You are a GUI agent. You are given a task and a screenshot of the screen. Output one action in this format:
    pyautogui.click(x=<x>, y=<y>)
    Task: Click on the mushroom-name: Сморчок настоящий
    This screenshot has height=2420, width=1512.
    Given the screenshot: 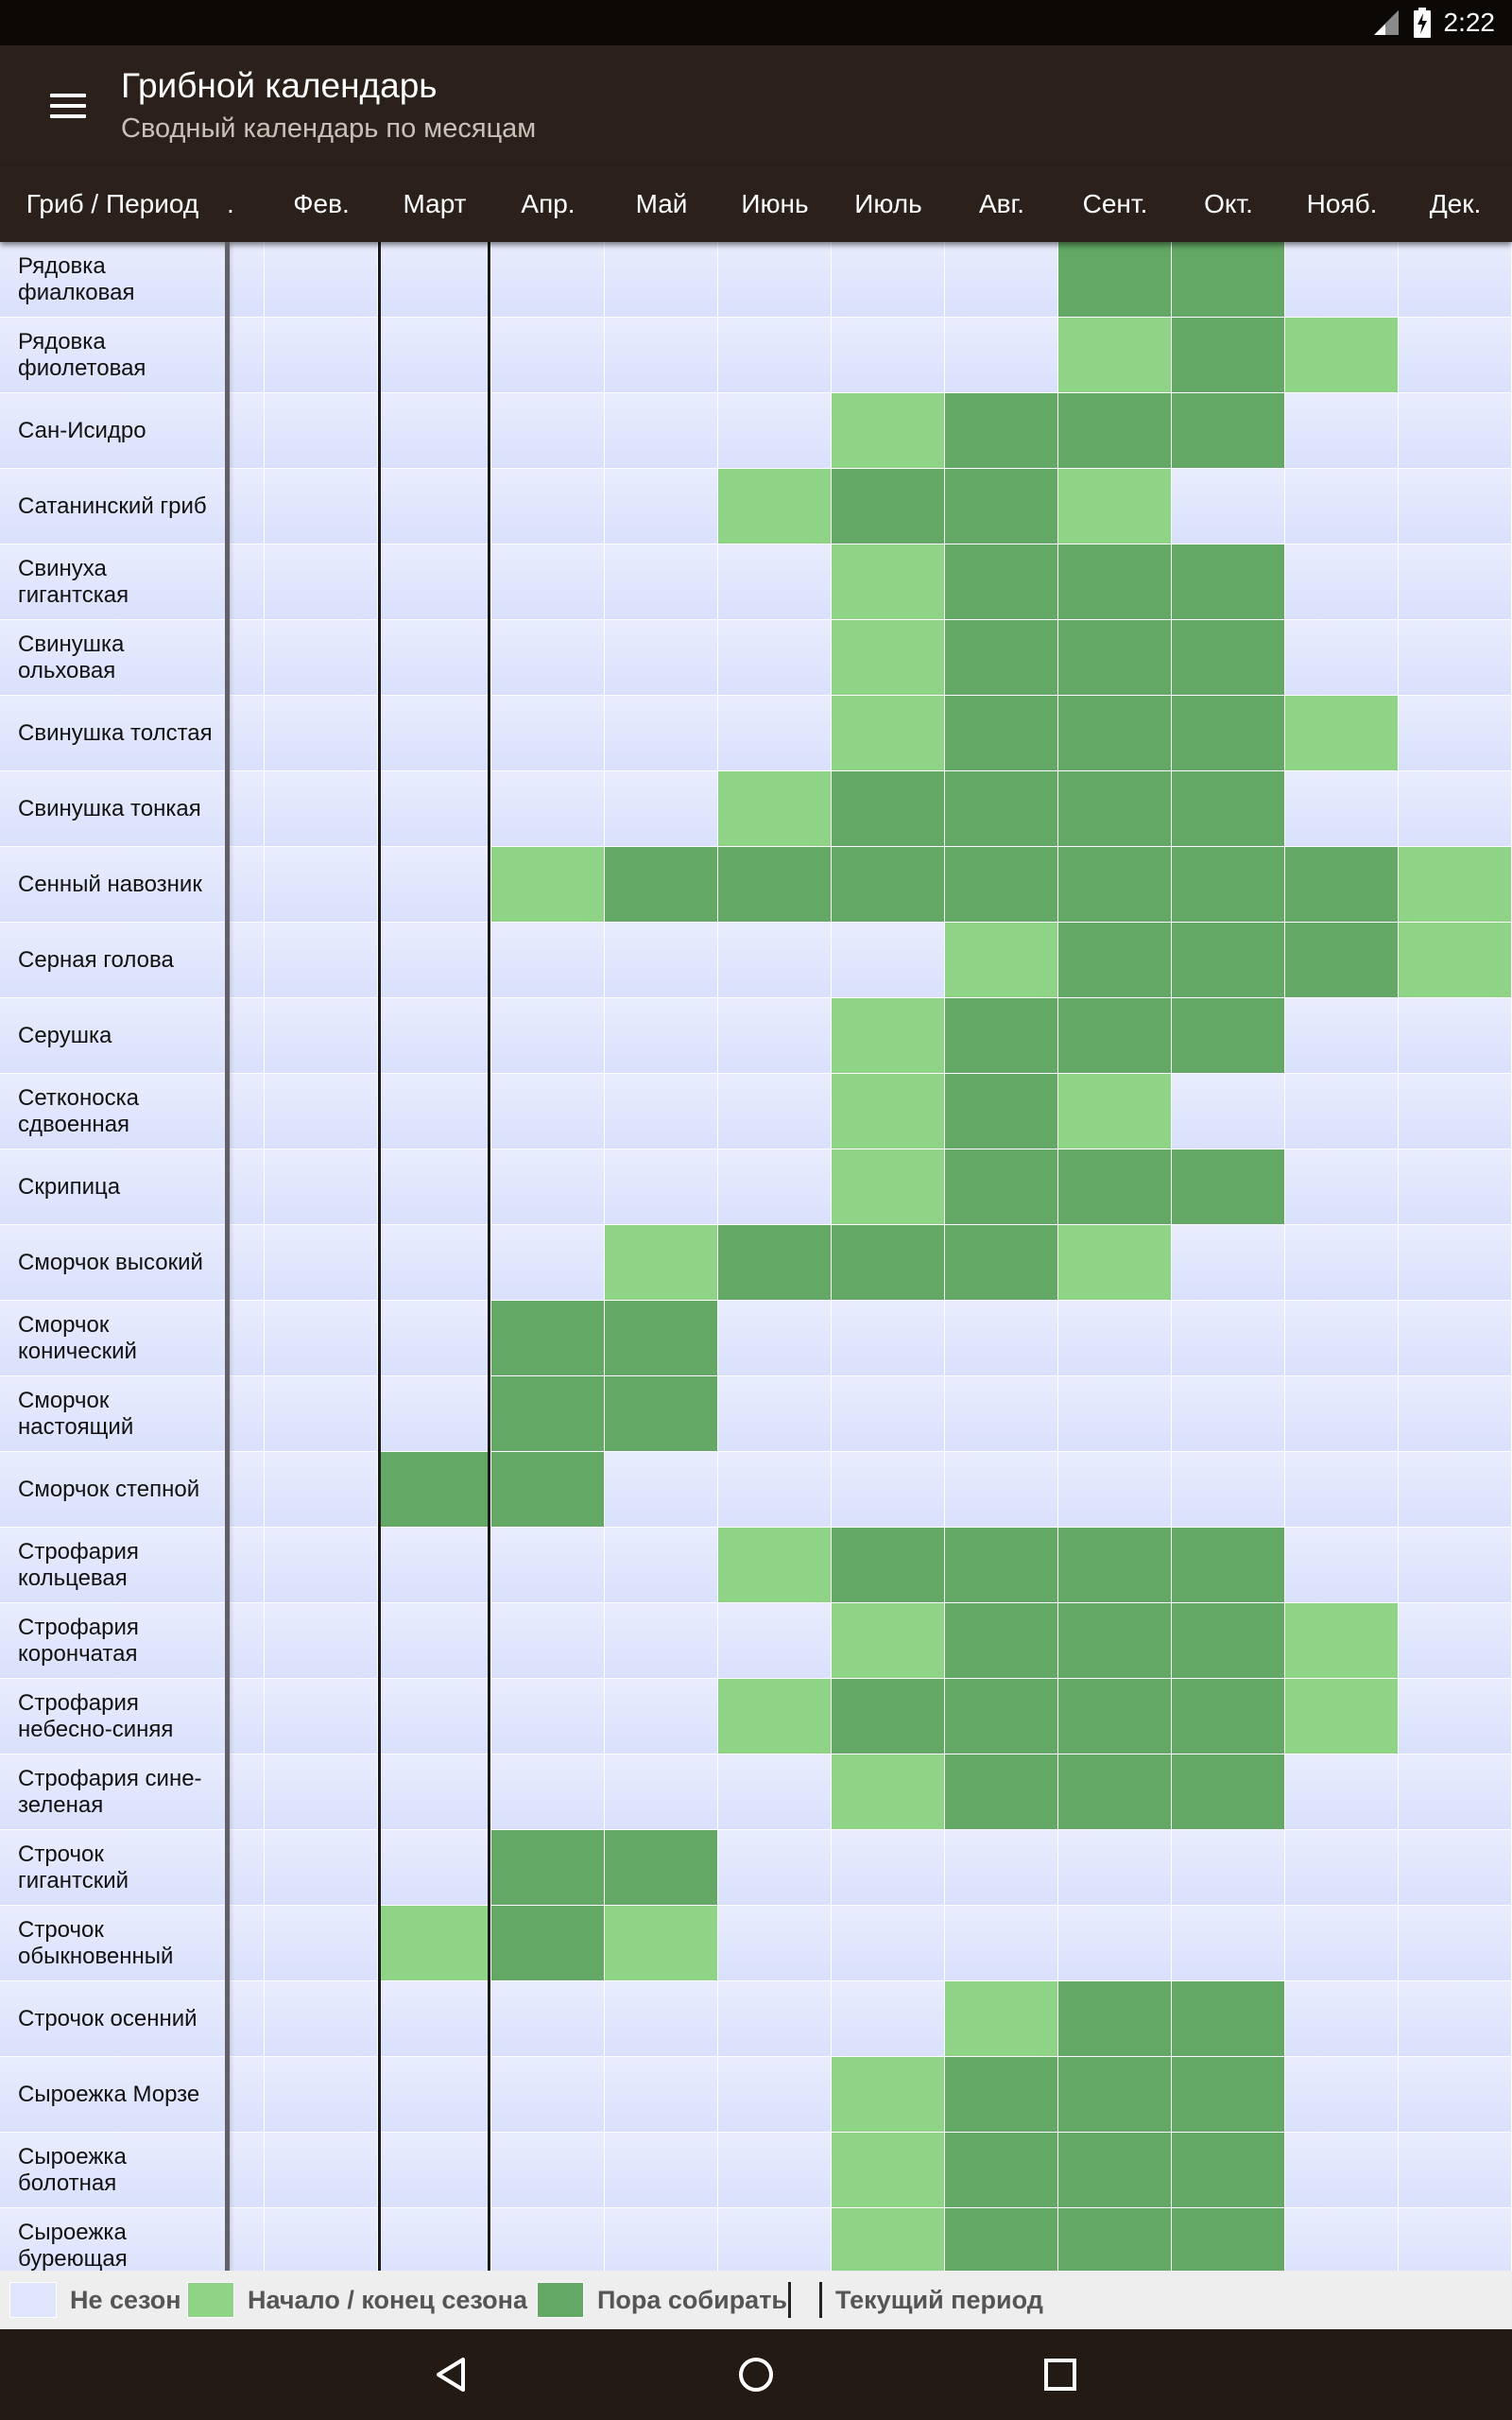 What is the action you would take?
    pyautogui.click(x=112, y=1414)
    